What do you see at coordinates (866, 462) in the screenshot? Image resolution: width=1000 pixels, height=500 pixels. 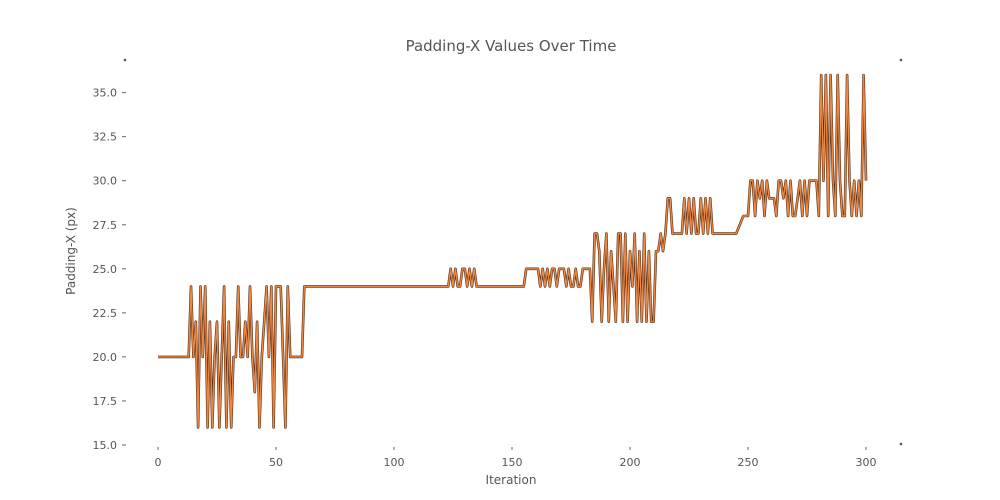 I see `x-tick-label: 300` at bounding box center [866, 462].